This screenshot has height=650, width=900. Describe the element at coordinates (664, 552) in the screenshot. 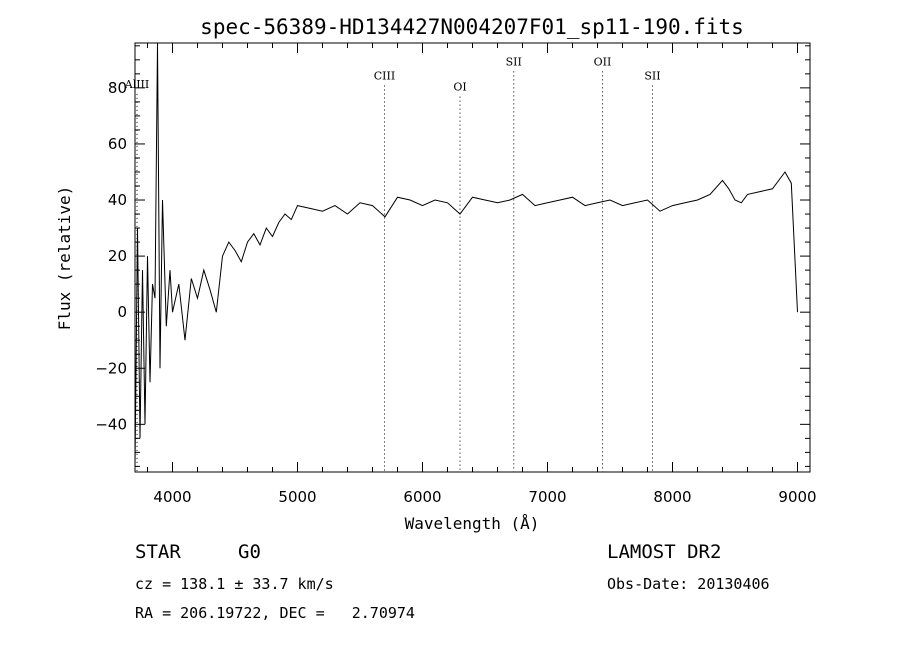

I see `survey-name: LAMOST DR2` at that location.